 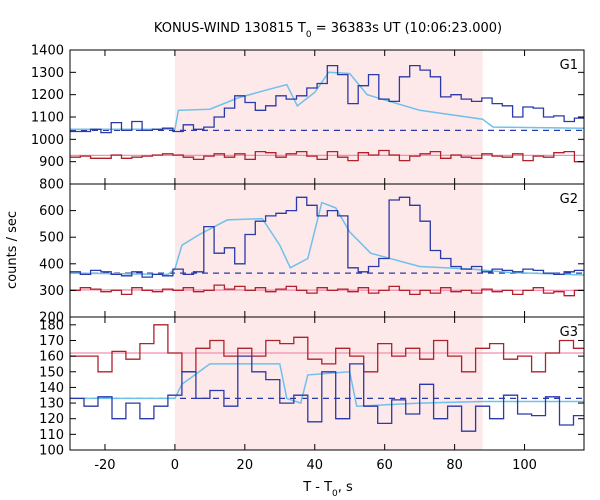 I want to click on x-tick-label: 100, so click(x=524, y=465).